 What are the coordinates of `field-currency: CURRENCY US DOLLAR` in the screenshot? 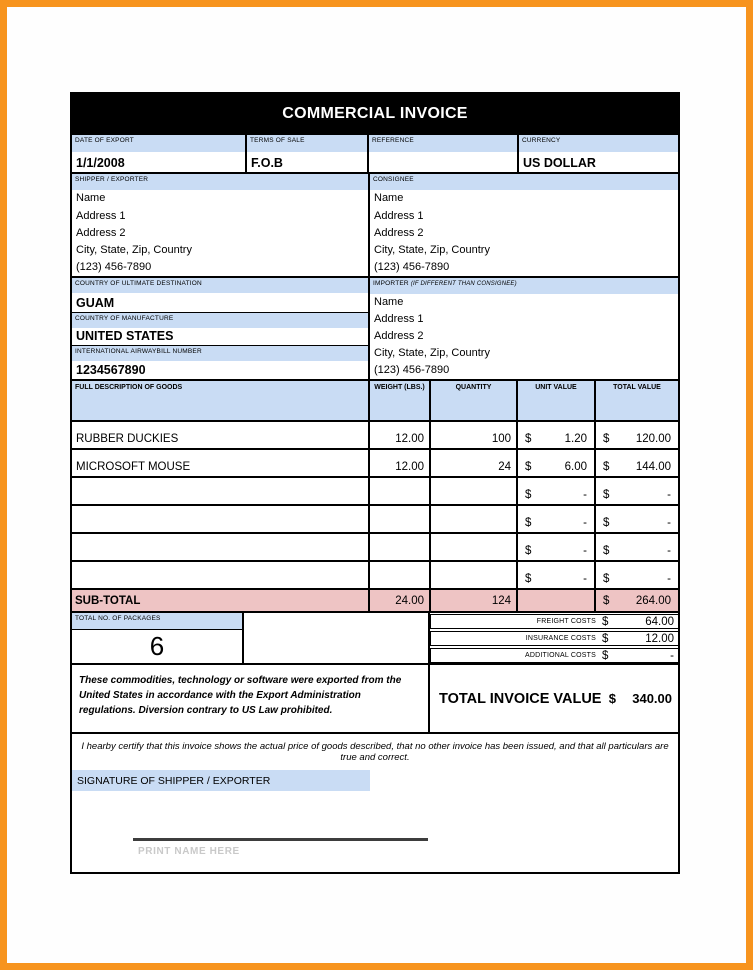 It's located at (597, 153).